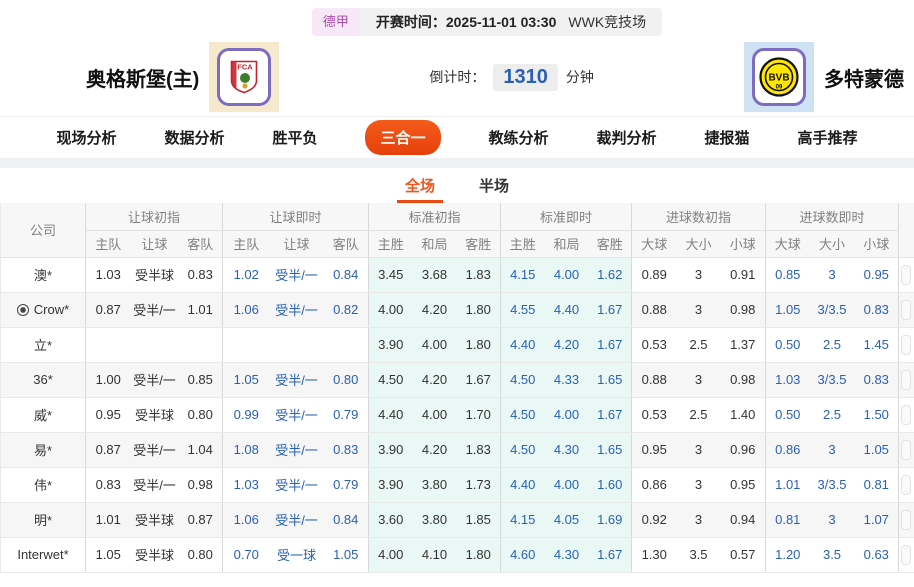  I want to click on company-name: 36*, so click(43, 379).